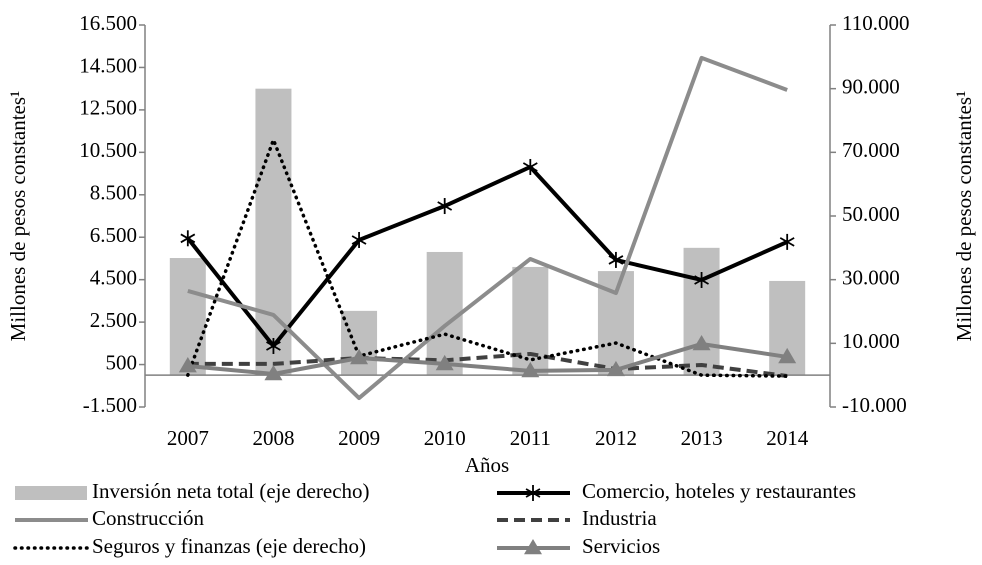 The image size is (982, 565). Describe the element at coordinates (148, 518) in the screenshot. I see `legend-label: Construcción` at that location.